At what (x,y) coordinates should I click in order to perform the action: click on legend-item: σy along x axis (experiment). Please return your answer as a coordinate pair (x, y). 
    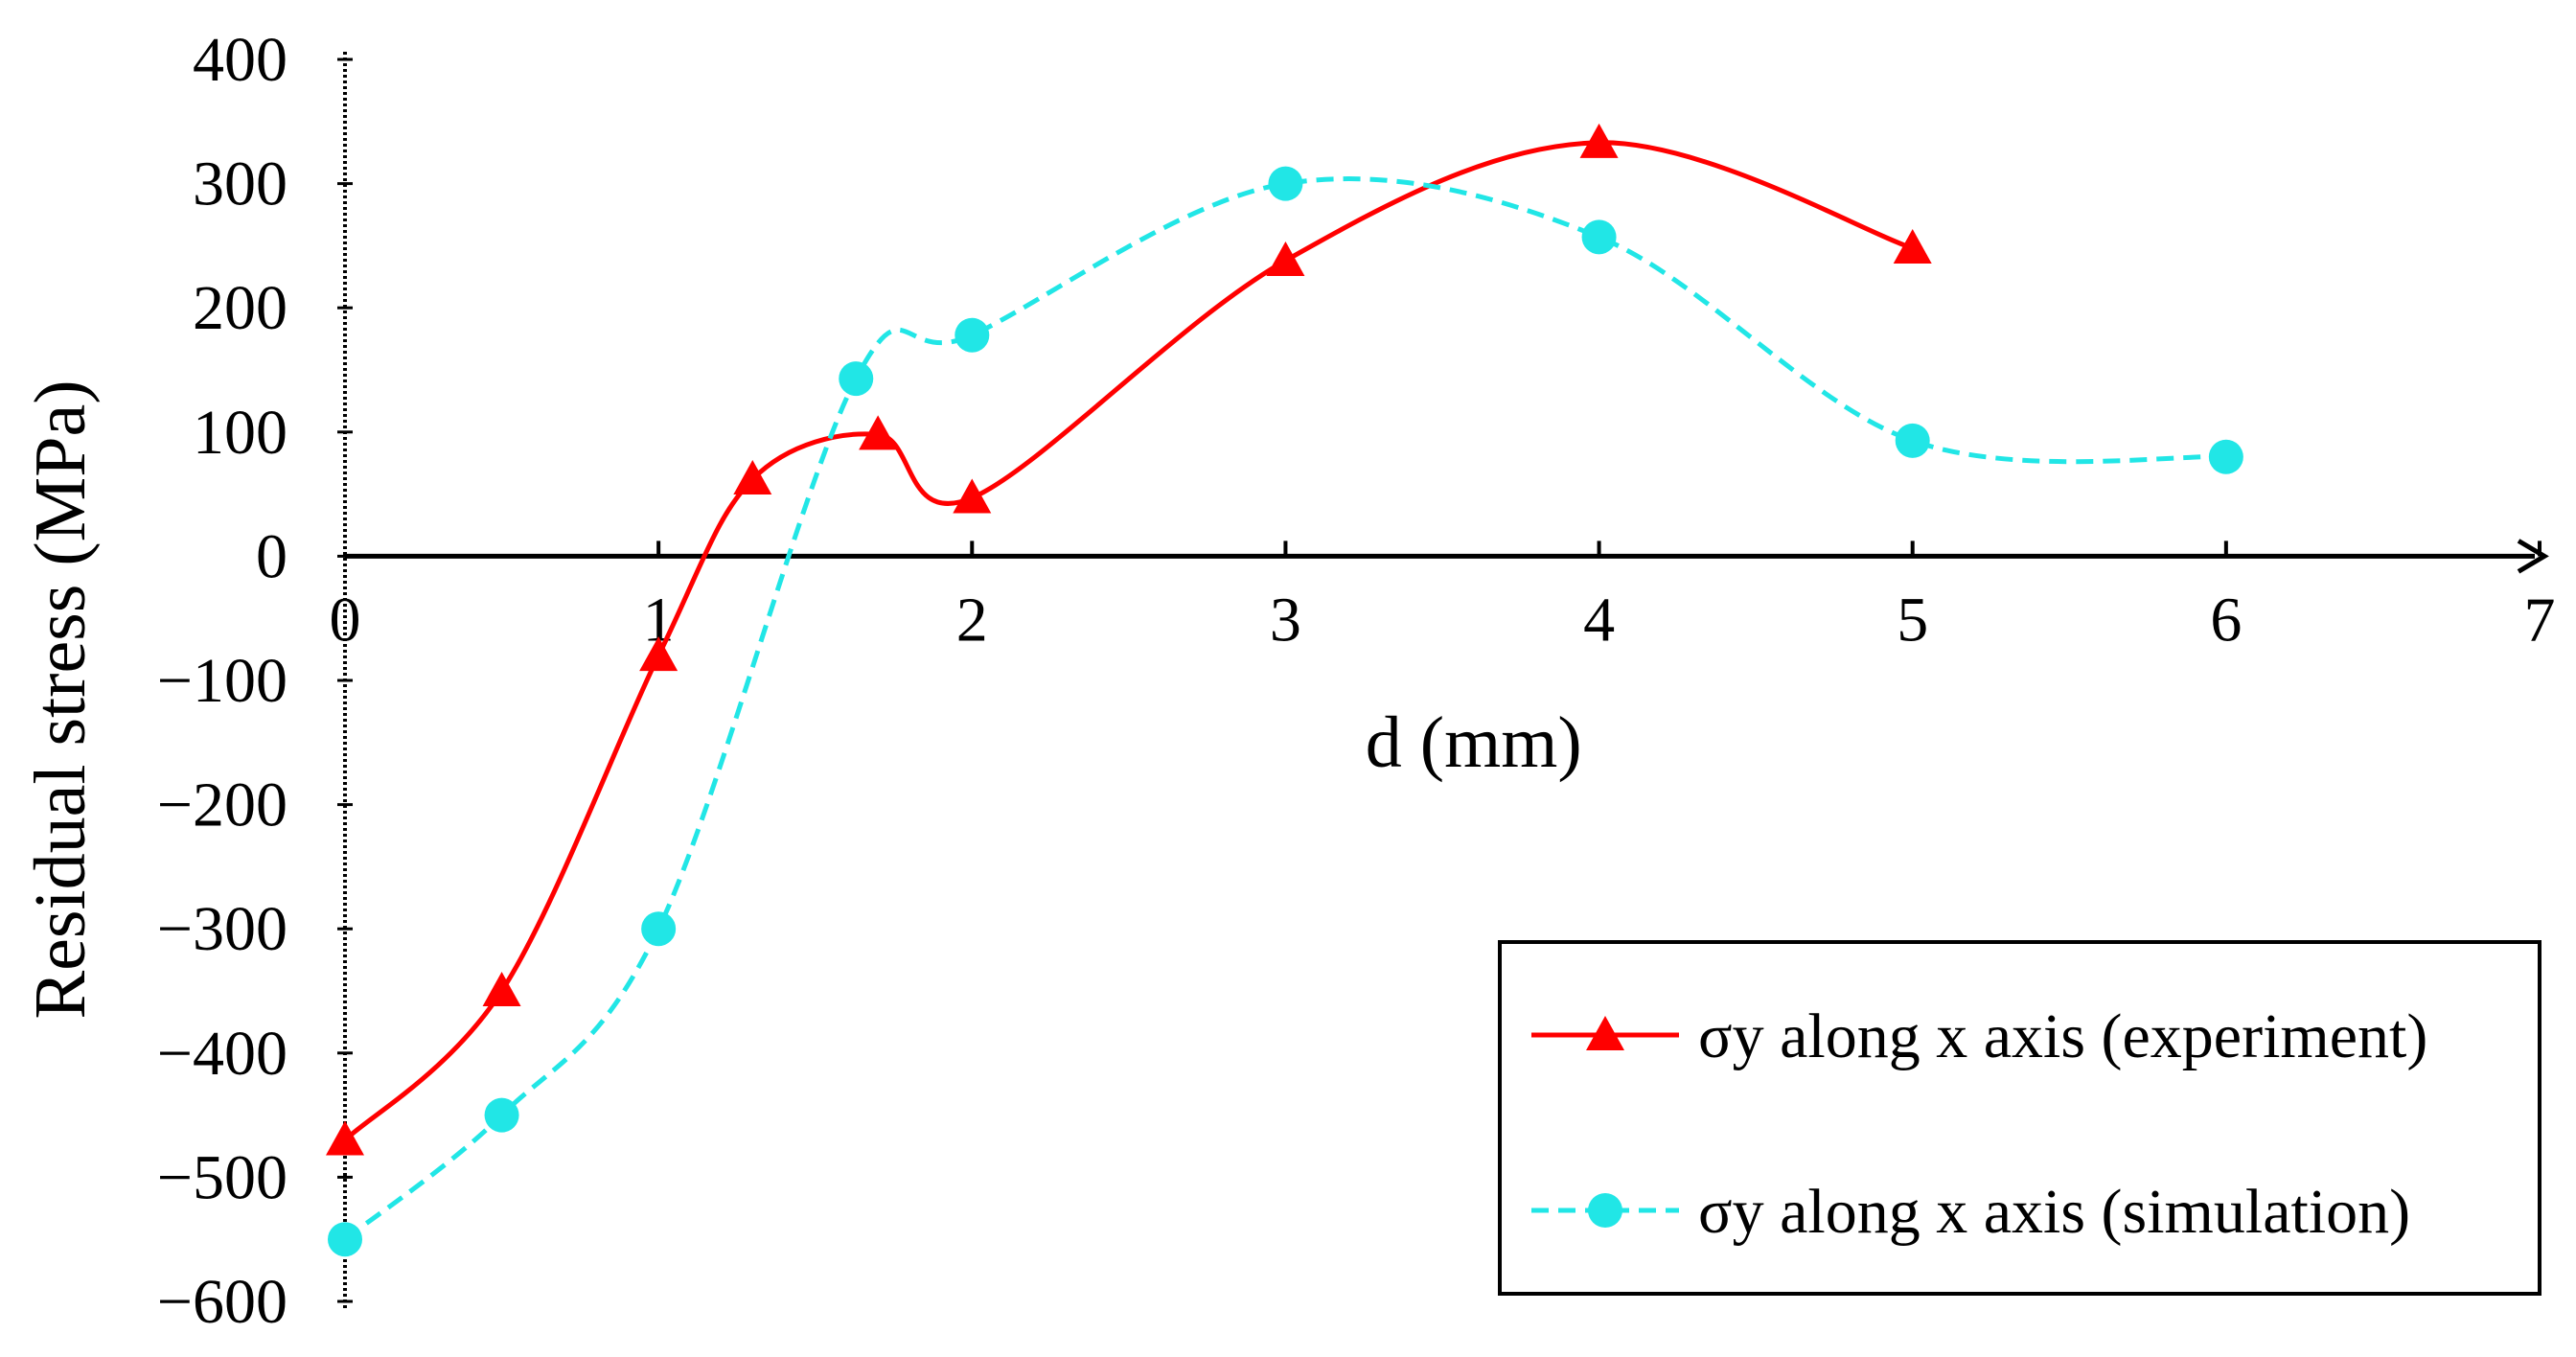
    Looking at the image, I should click on (1979, 1036).